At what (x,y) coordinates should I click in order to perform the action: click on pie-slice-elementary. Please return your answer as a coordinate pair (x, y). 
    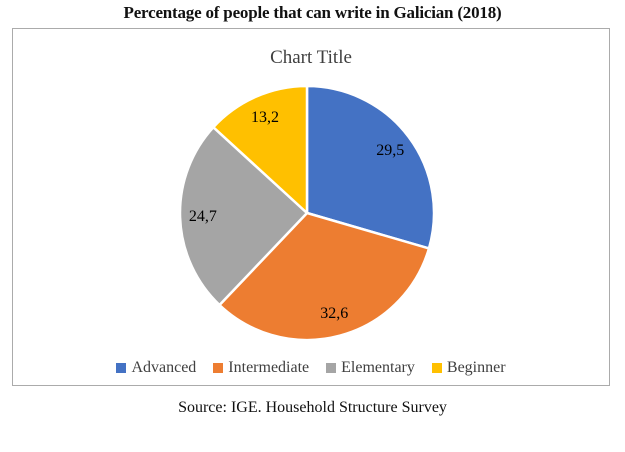
    Looking at the image, I should click on (243, 216).